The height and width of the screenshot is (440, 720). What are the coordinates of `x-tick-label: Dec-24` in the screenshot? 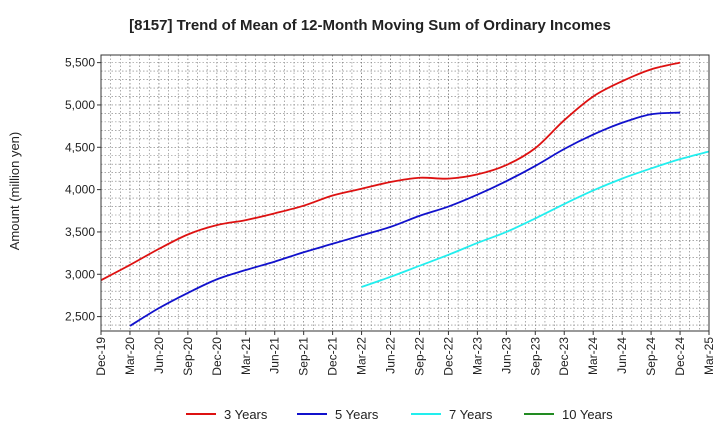 It's located at (680, 356).